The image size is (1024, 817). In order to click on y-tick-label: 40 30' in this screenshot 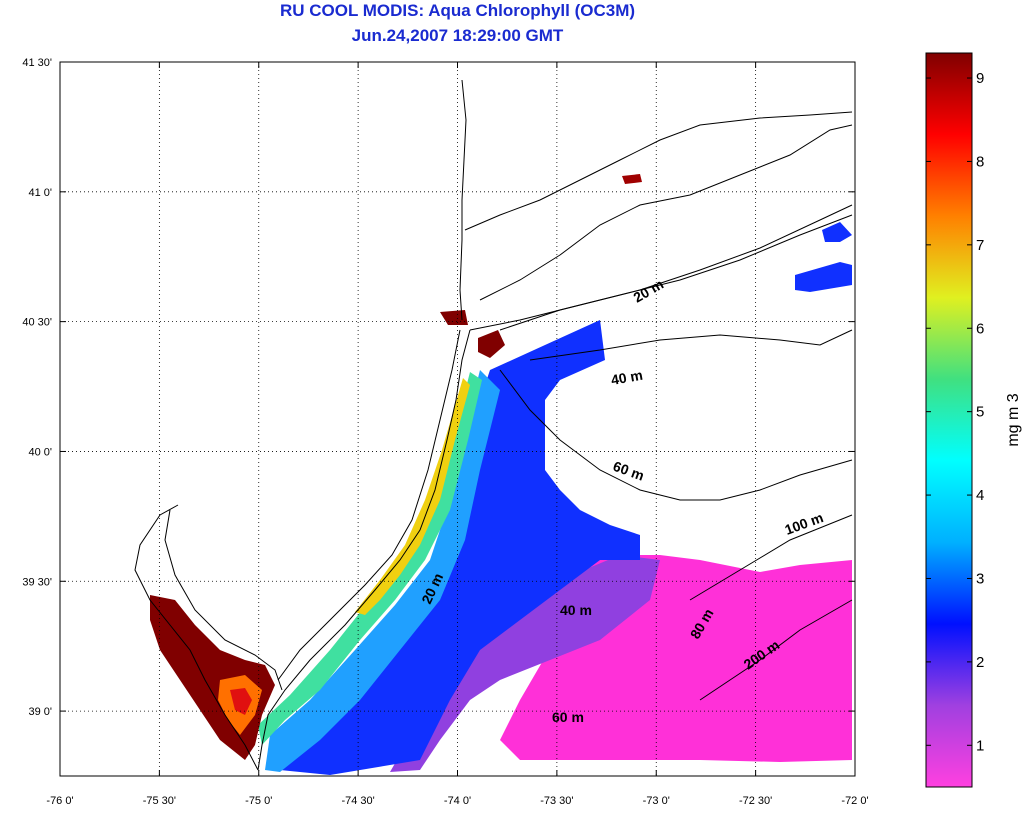, I will do `click(37, 323)`.